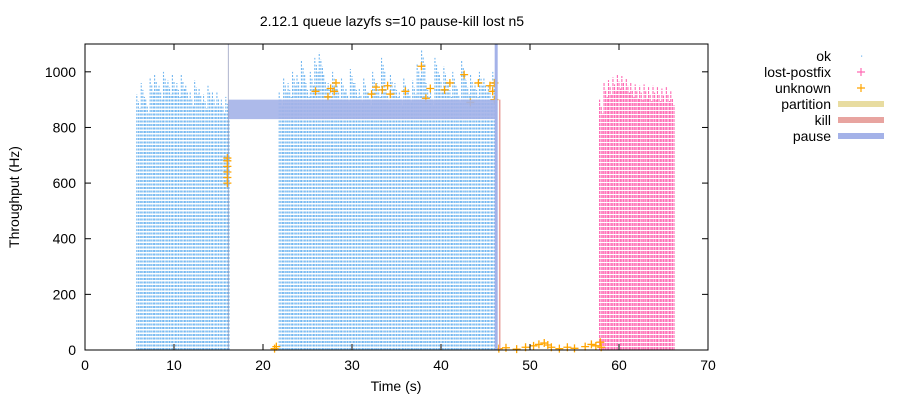 The width and height of the screenshot is (900, 405). I want to click on y-tick-label: 1000, so click(60, 72).